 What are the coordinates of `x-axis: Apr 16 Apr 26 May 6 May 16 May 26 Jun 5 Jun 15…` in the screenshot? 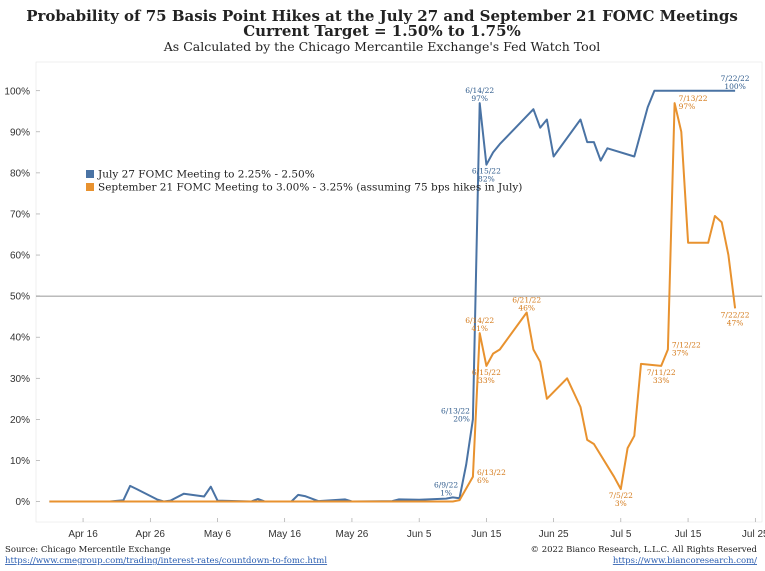 It's located at (416, 529).